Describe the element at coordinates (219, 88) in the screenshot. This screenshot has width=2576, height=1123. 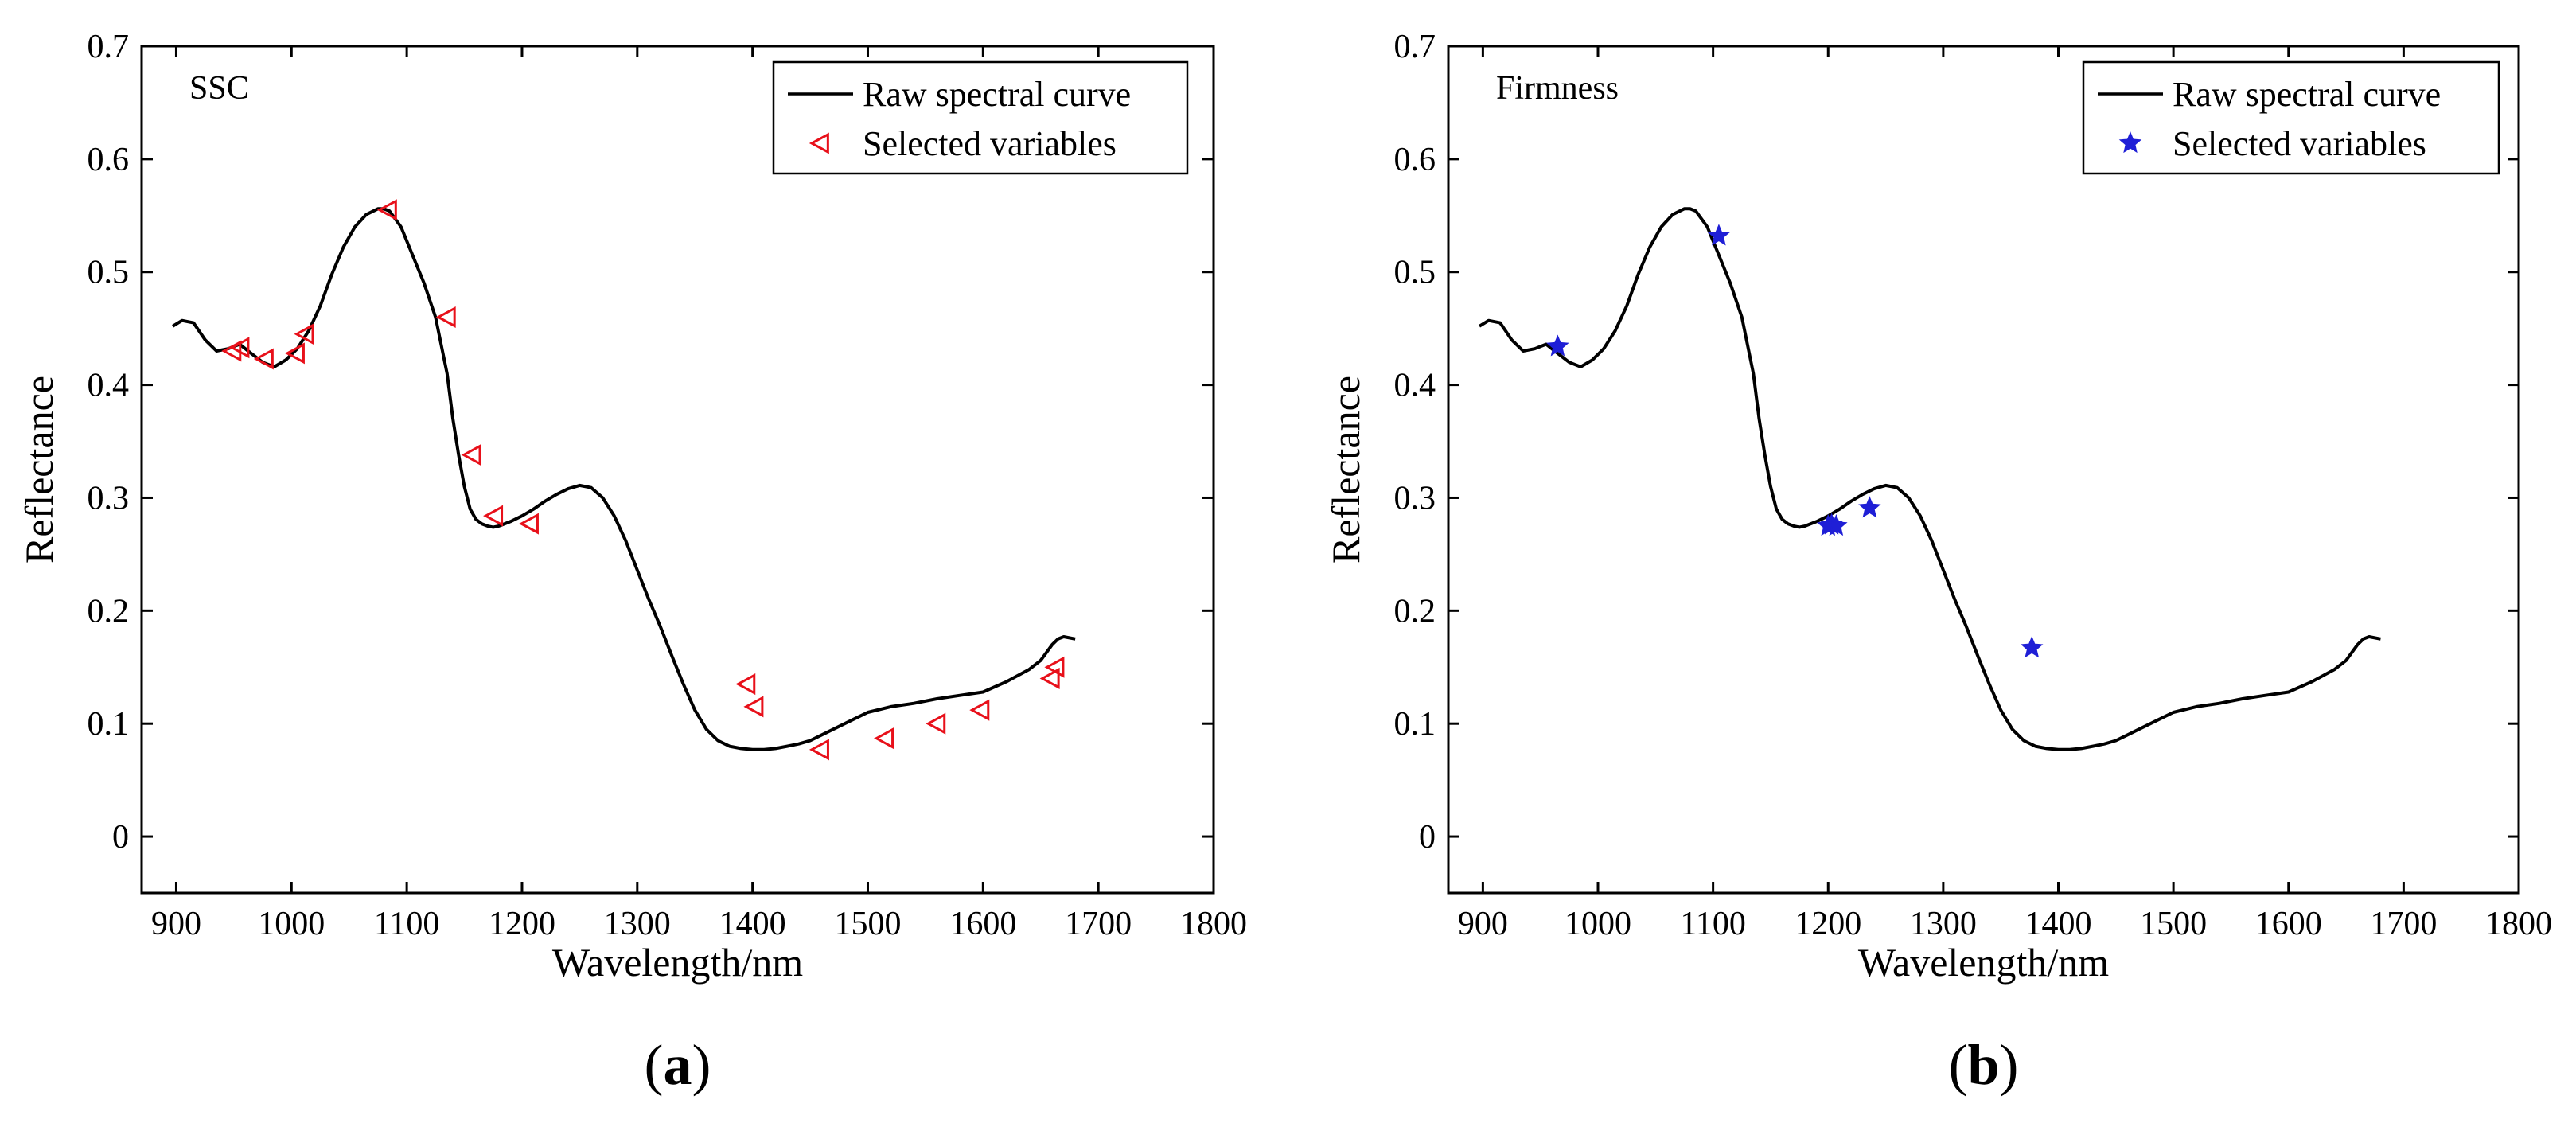
I see `panel-title: SSC` at that location.